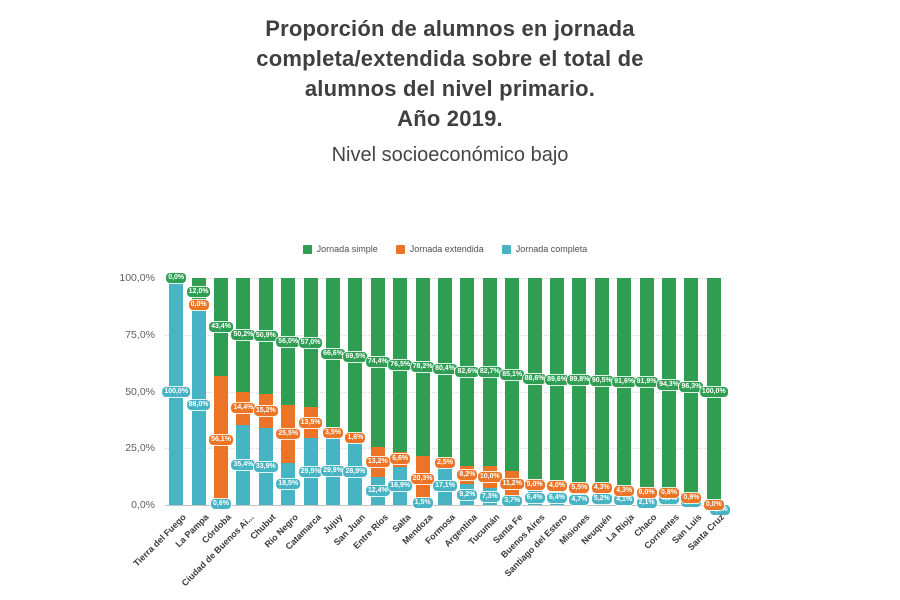 The width and height of the screenshot is (900, 600). I want to click on value-label: 80,4%, so click(445, 369).